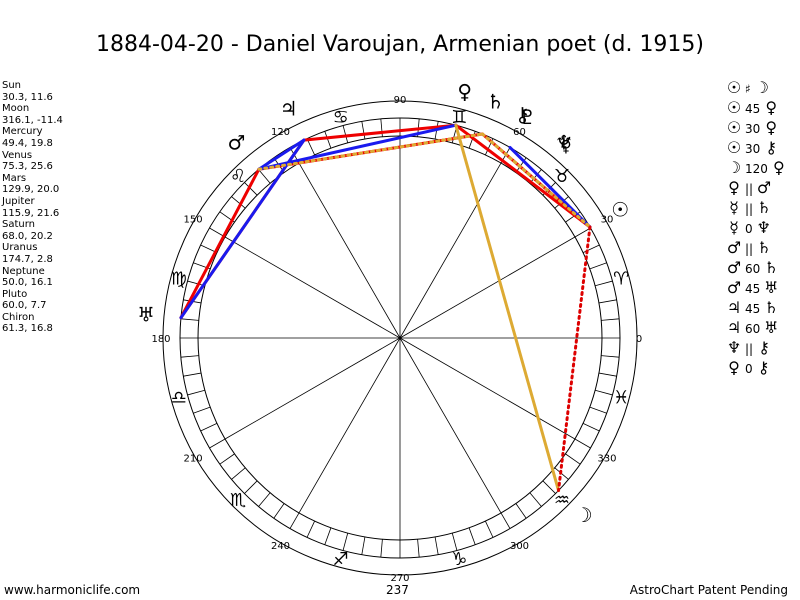 The height and width of the screenshot is (600, 800). Describe the element at coordinates (397, 590) in the screenshot. I see `footer-center-number: 237` at that location.